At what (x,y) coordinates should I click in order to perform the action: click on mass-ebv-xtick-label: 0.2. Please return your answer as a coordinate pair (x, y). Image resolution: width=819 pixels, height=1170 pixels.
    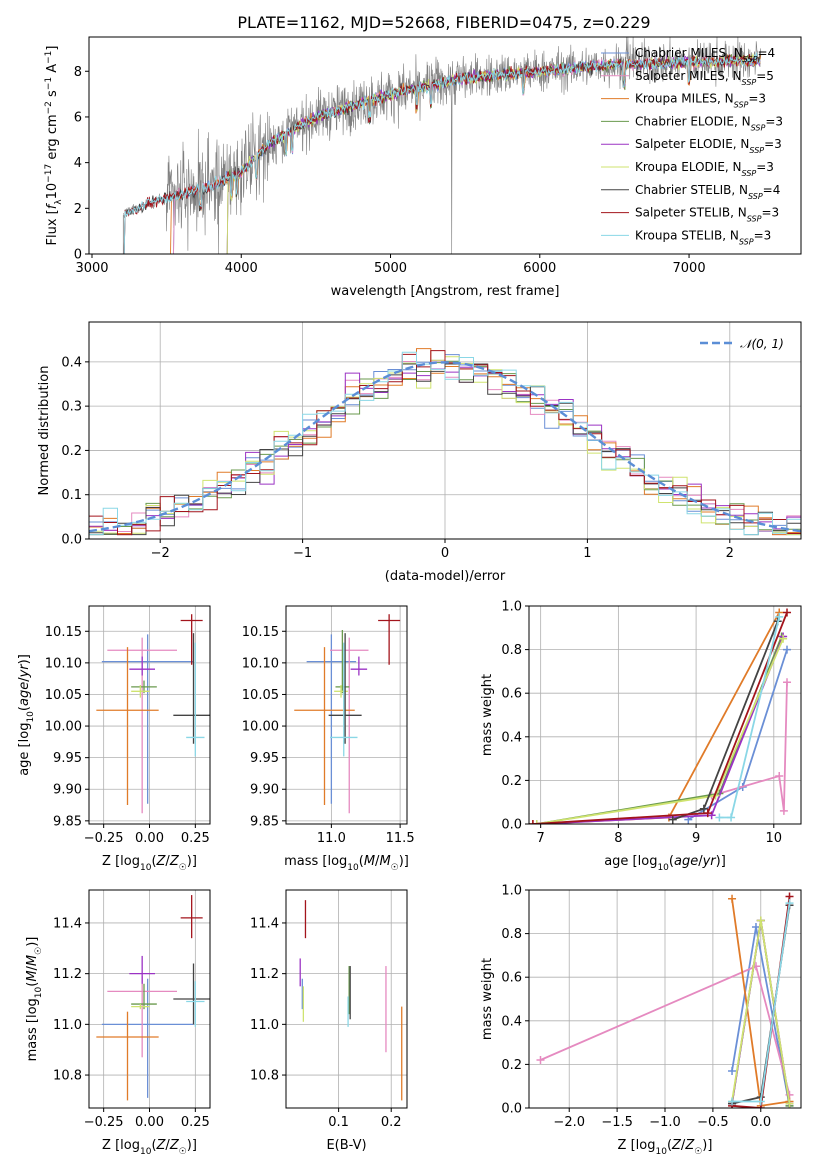
    Looking at the image, I should click on (391, 1122).